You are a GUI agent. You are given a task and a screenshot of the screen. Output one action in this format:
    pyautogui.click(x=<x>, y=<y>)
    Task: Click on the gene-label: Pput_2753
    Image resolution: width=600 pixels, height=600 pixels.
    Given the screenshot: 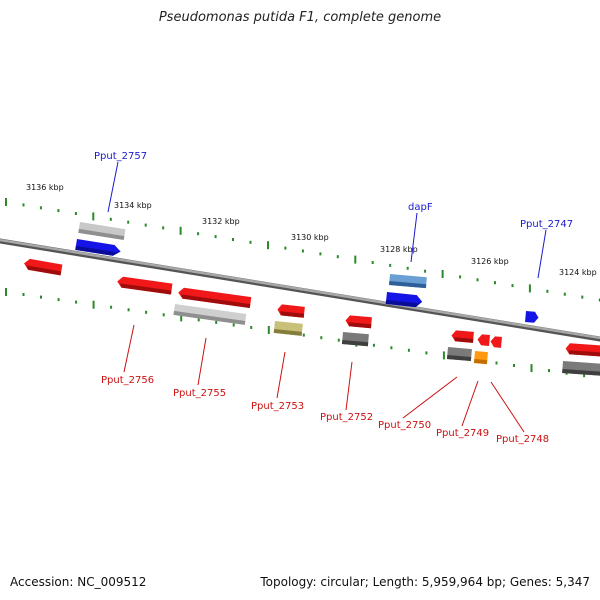 What is the action you would take?
    pyautogui.click(x=277, y=406)
    